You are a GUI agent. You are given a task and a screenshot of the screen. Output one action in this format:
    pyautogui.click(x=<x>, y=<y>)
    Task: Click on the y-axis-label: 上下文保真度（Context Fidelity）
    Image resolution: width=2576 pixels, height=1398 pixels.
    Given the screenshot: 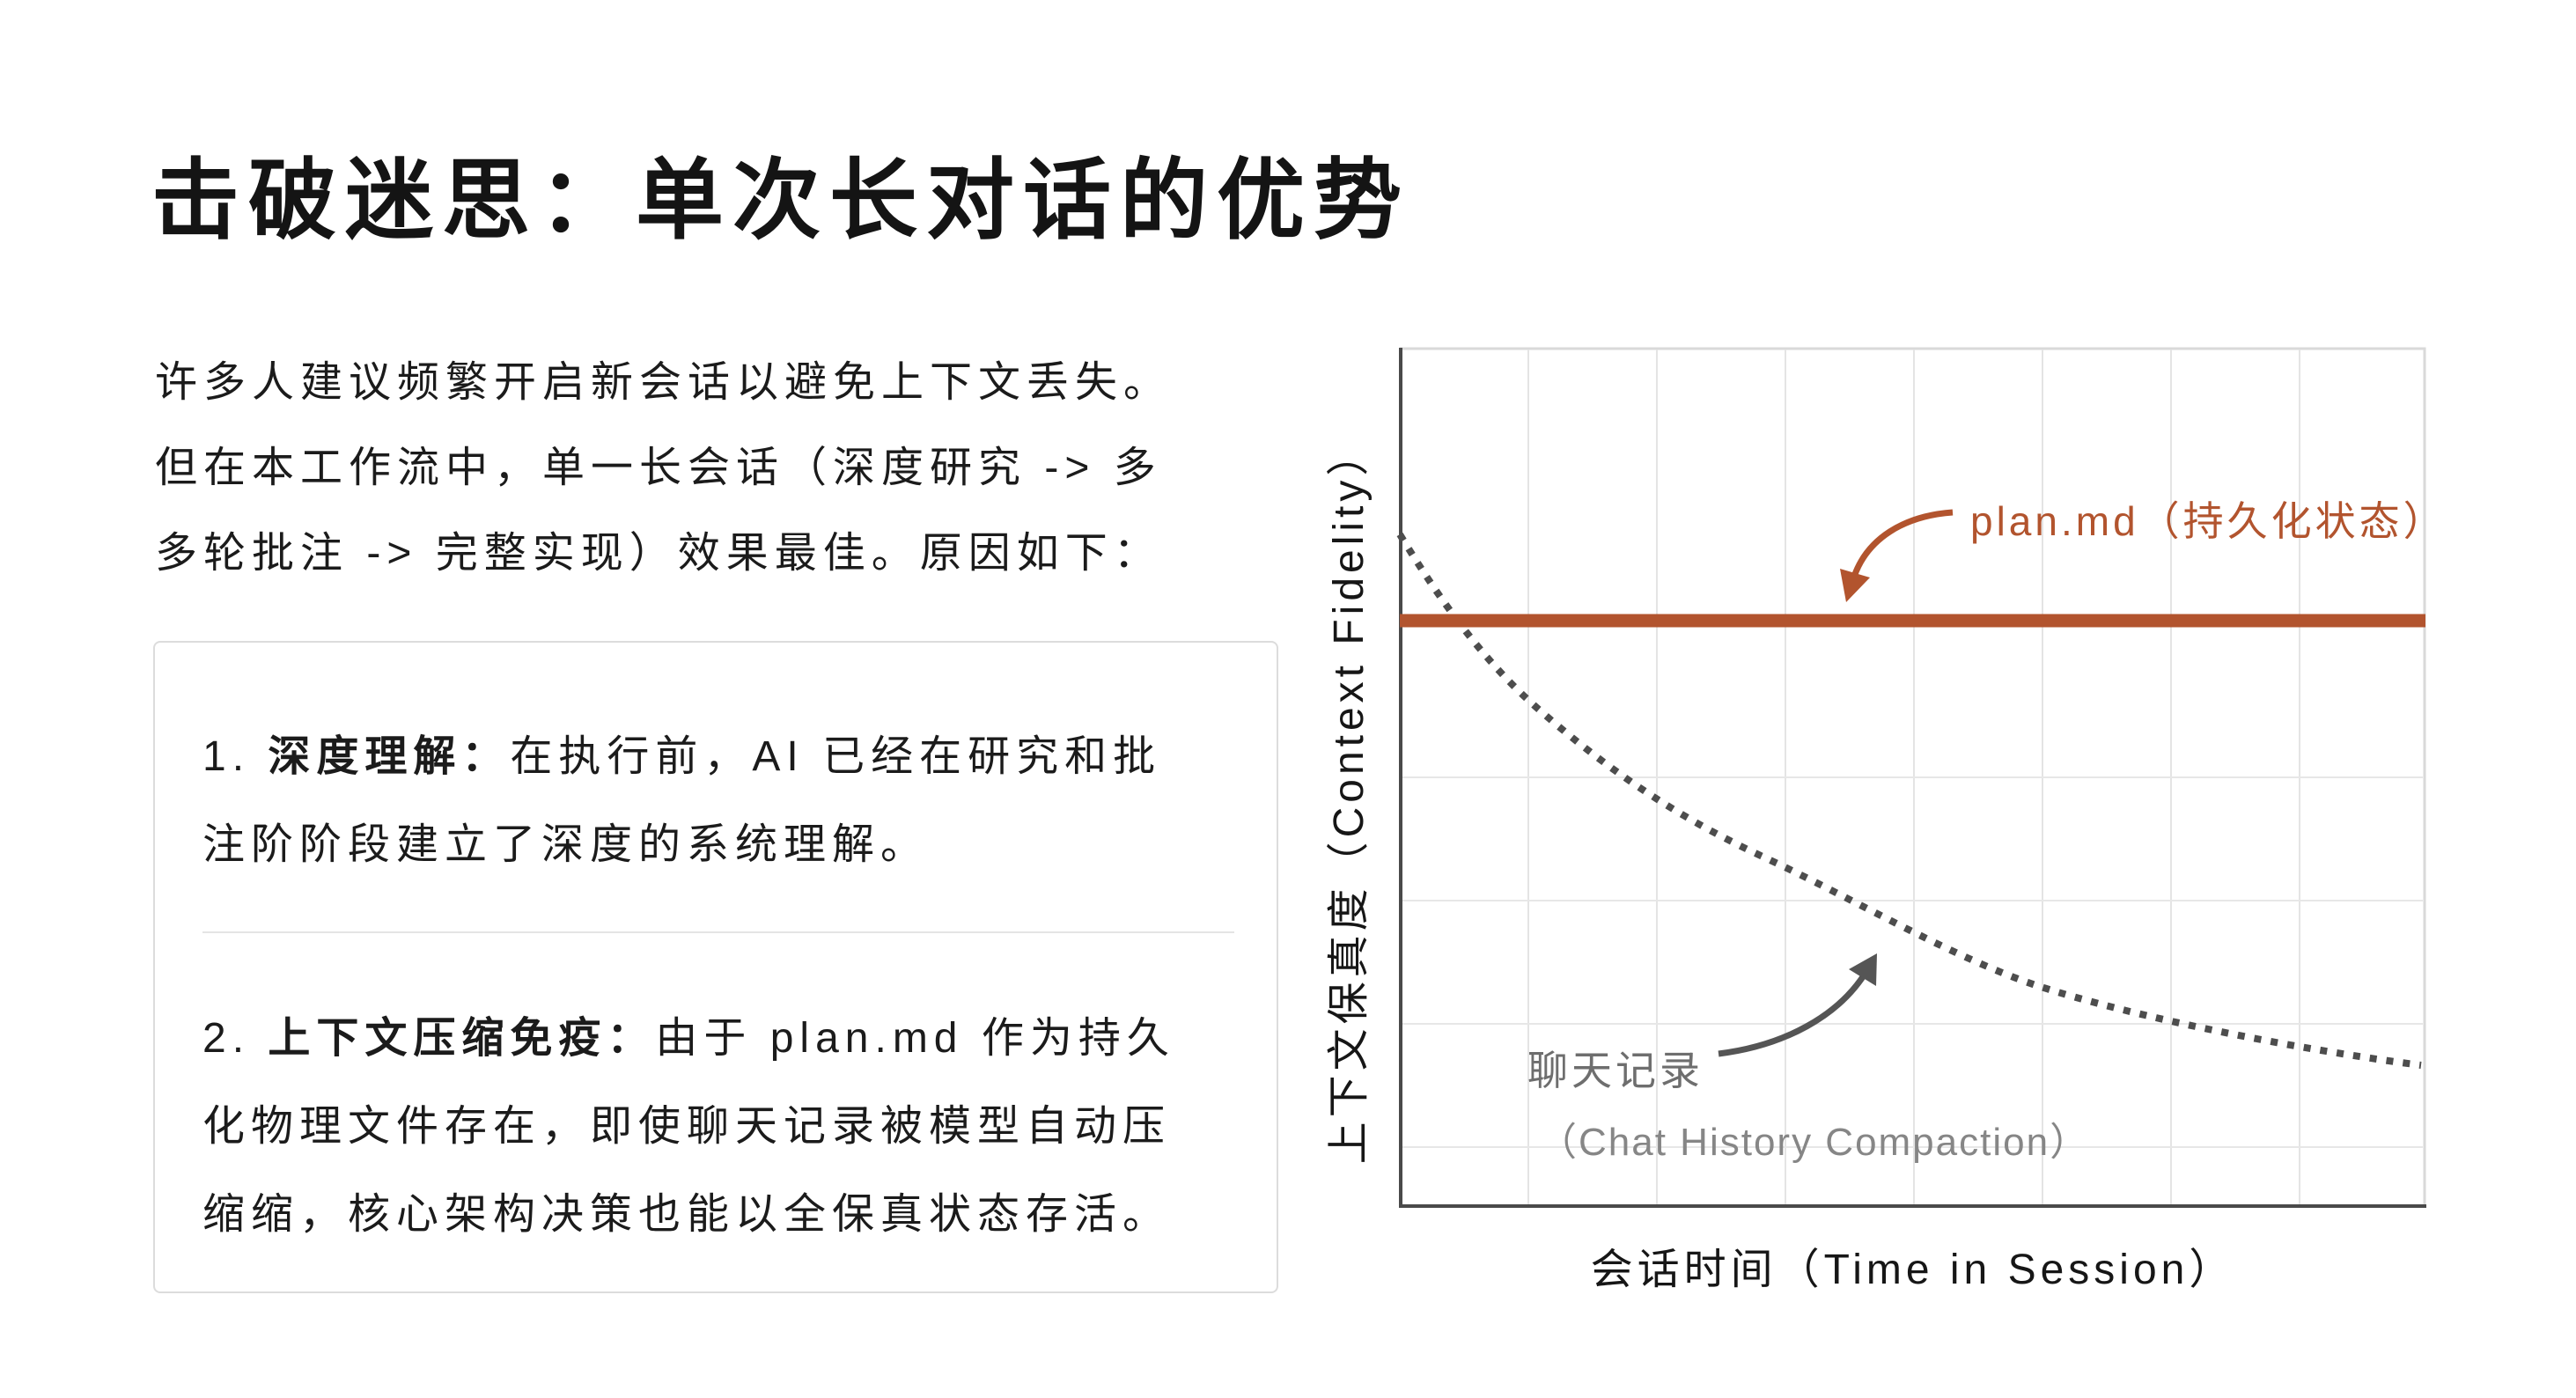 What is the action you would take?
    pyautogui.click(x=1350, y=797)
    